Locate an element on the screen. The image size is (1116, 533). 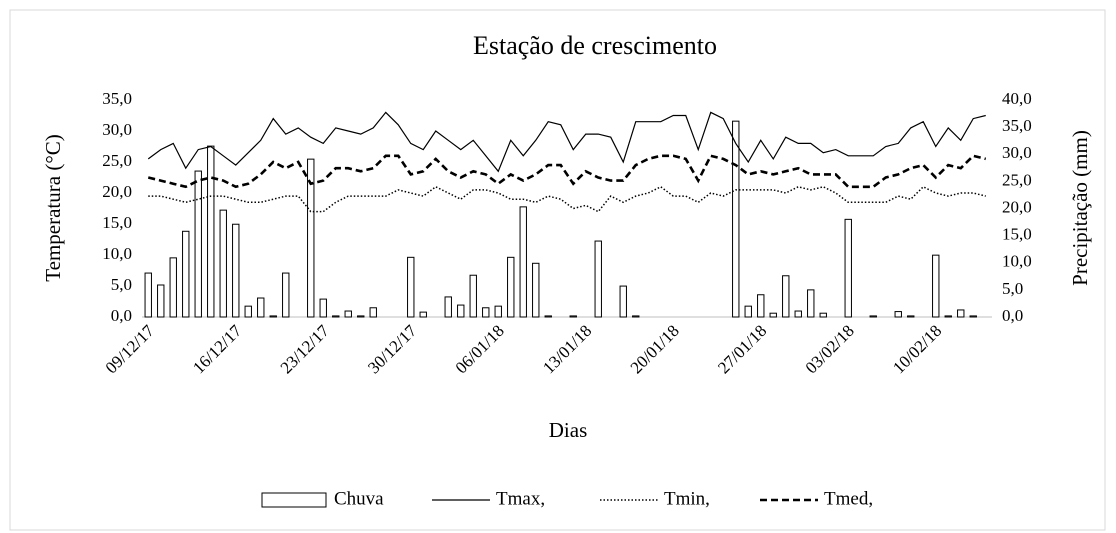
y-tick-label: 5,0 is located at coordinates (121, 284).